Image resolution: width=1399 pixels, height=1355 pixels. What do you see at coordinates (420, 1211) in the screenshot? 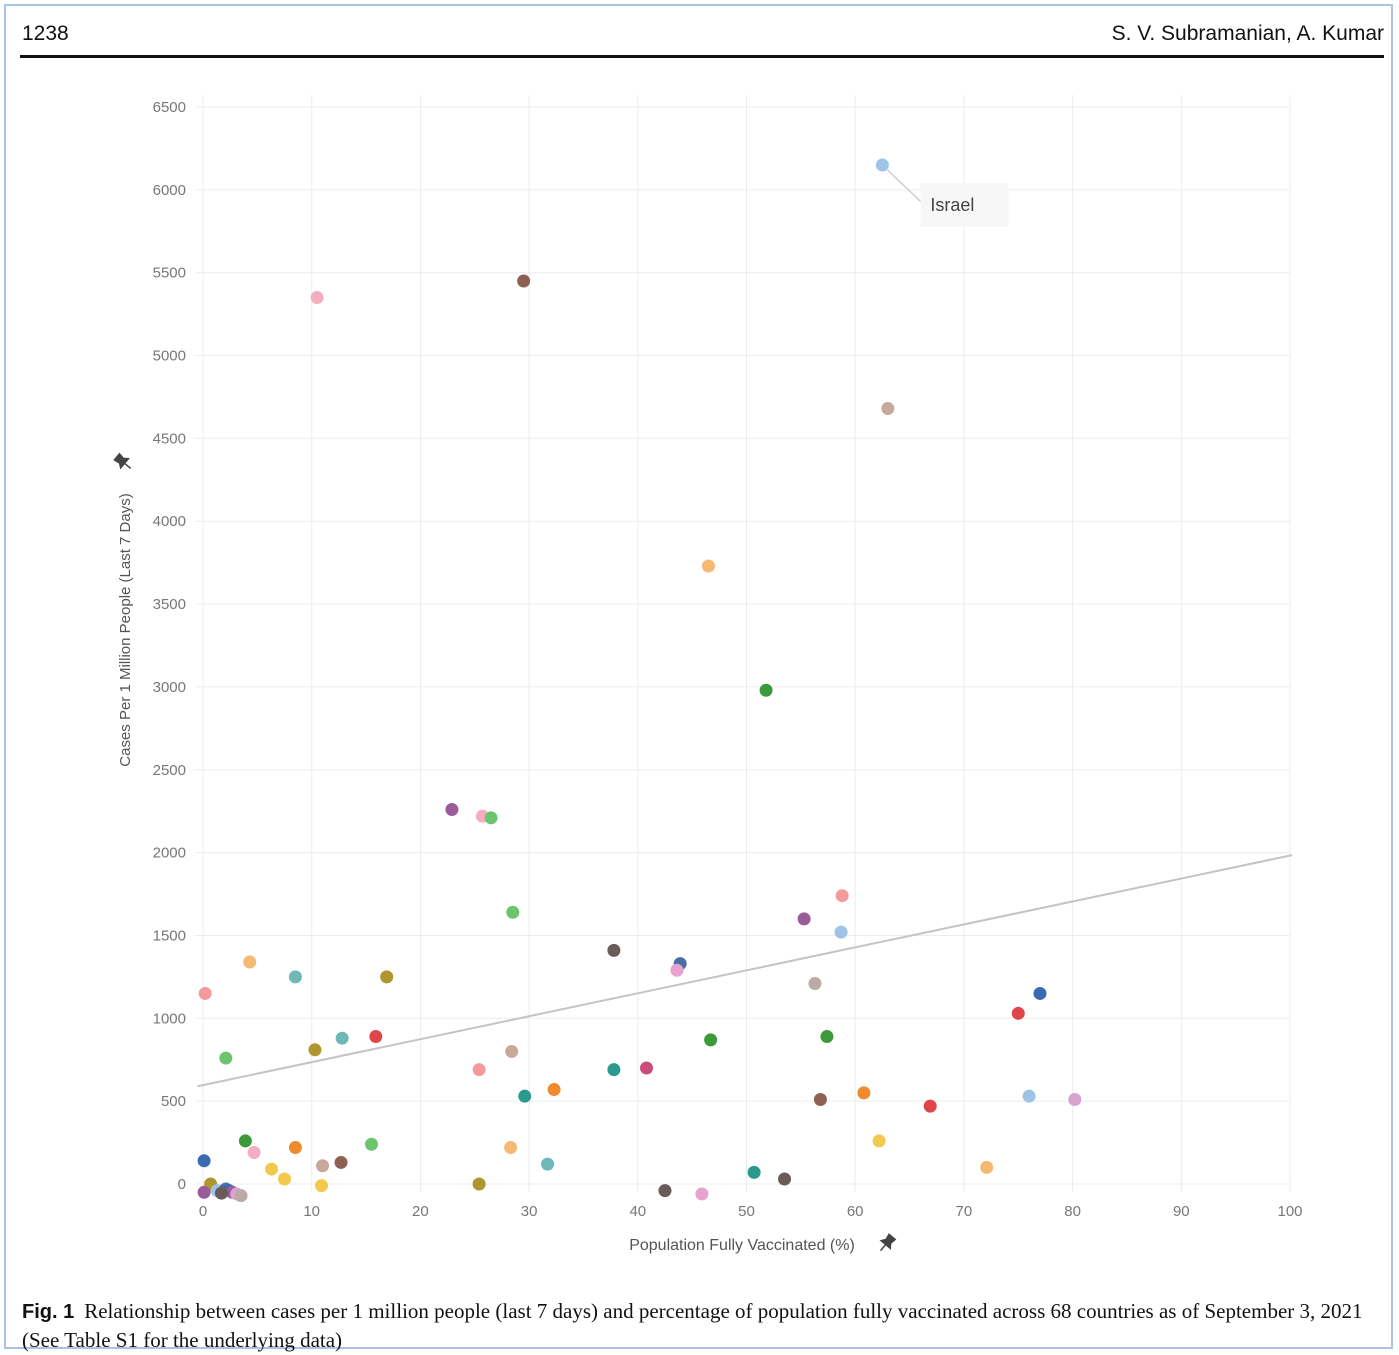
I see `x-tick-label: 20` at bounding box center [420, 1211].